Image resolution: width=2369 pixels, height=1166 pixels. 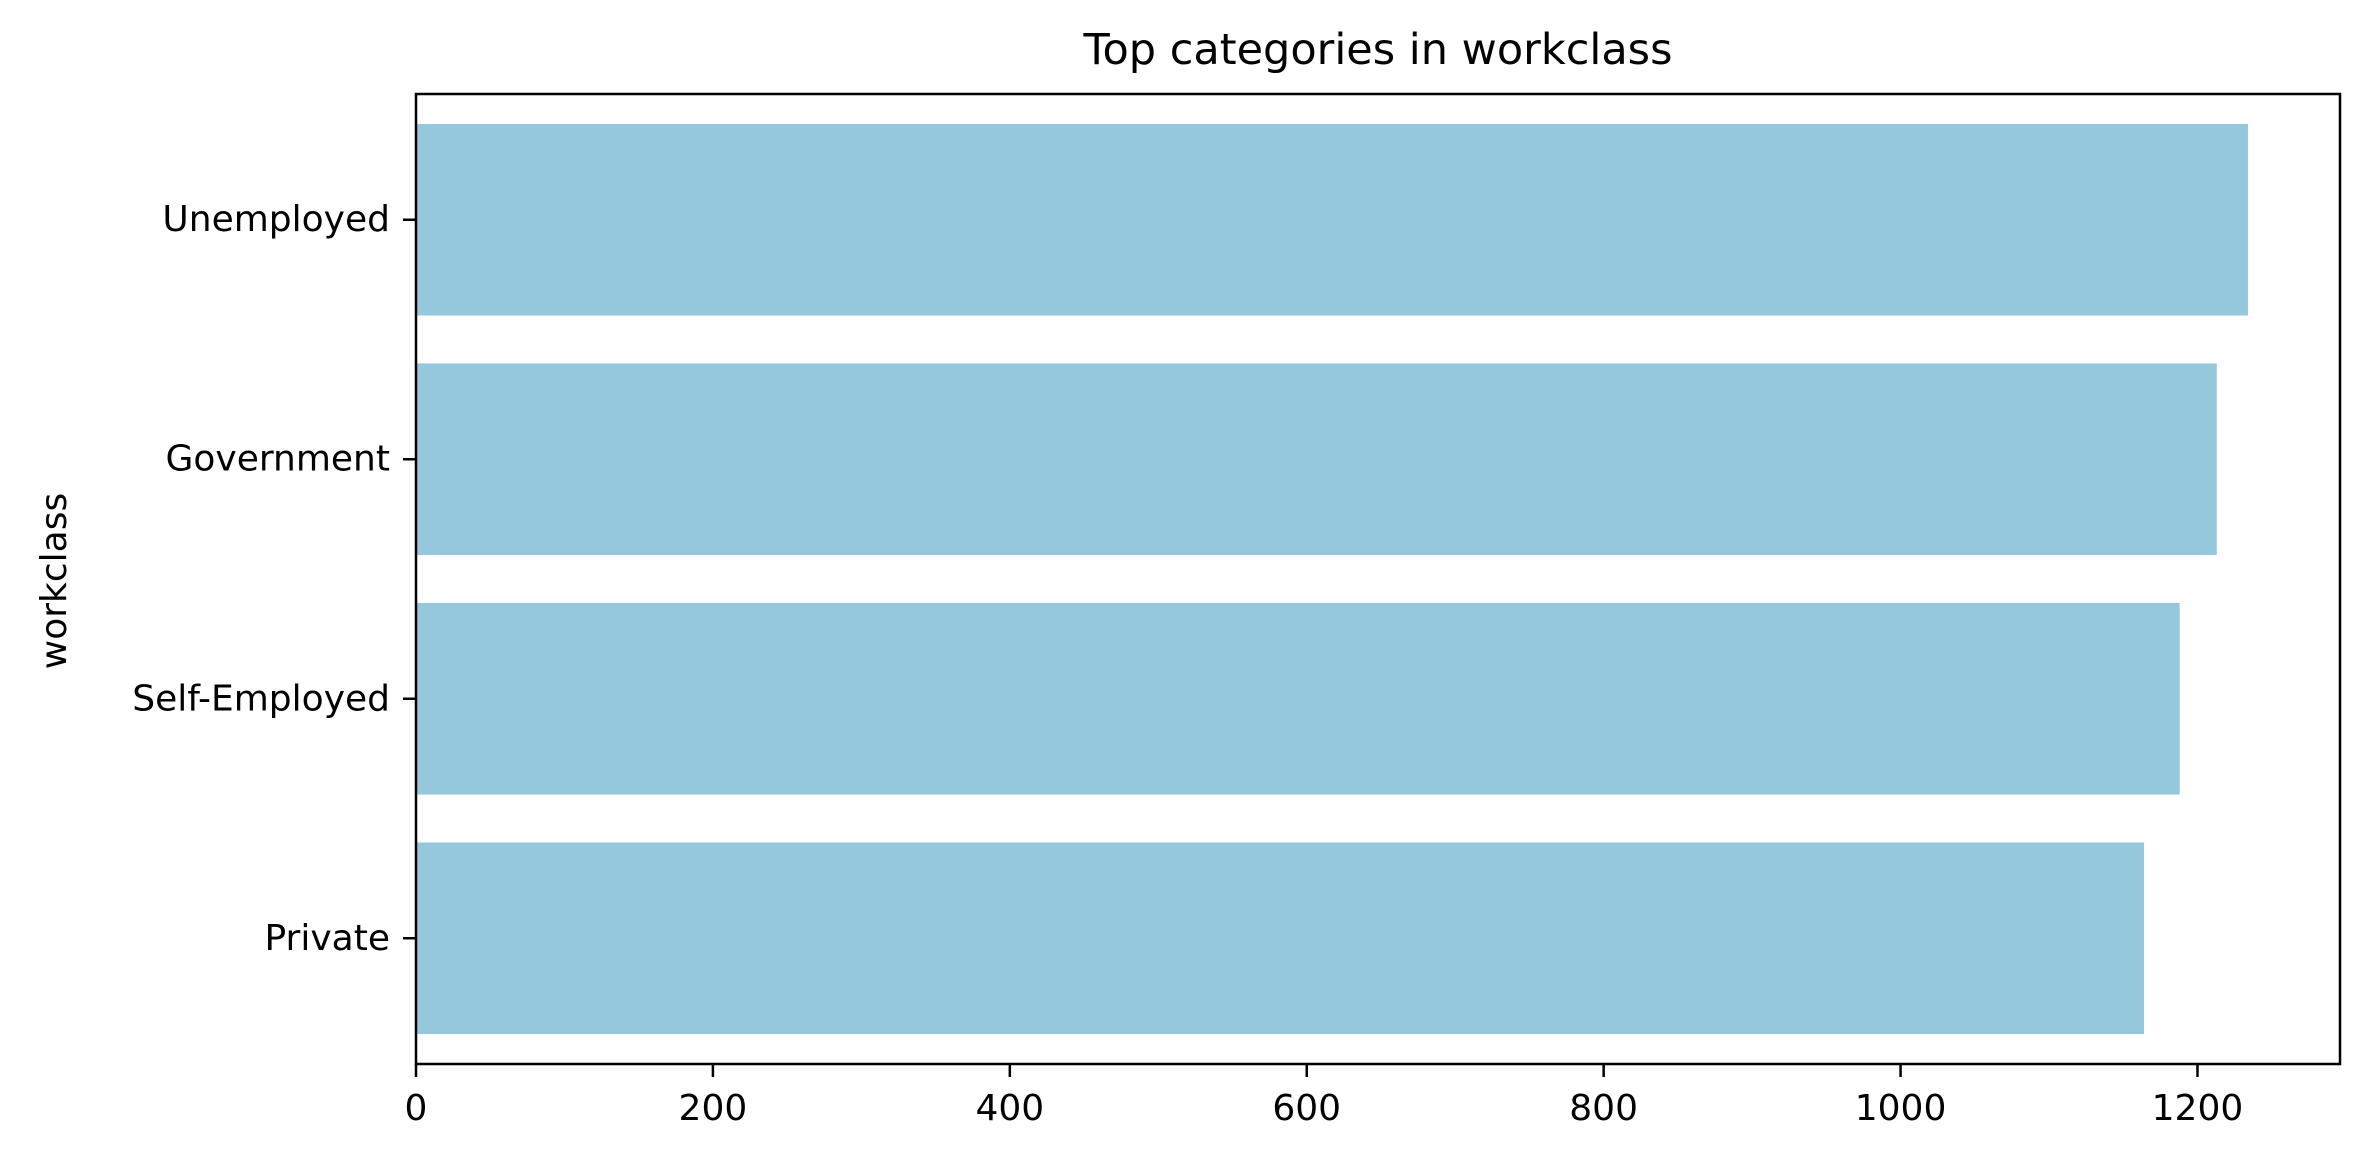 I want to click on x-tick-label: 200, so click(x=713, y=1108).